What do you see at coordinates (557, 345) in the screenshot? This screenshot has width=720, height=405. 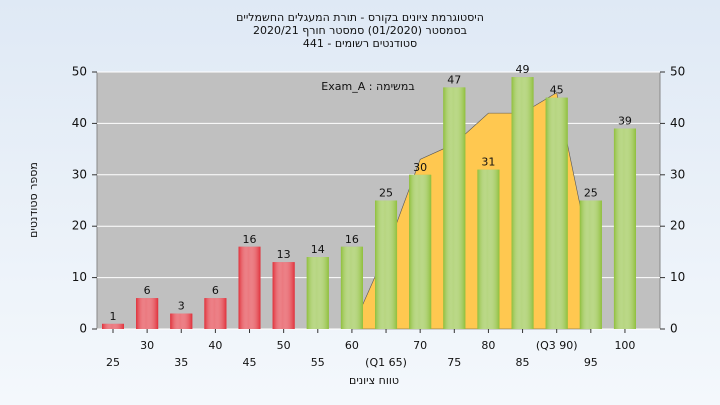 I see `x-tick-label: (Q3 90)` at bounding box center [557, 345].